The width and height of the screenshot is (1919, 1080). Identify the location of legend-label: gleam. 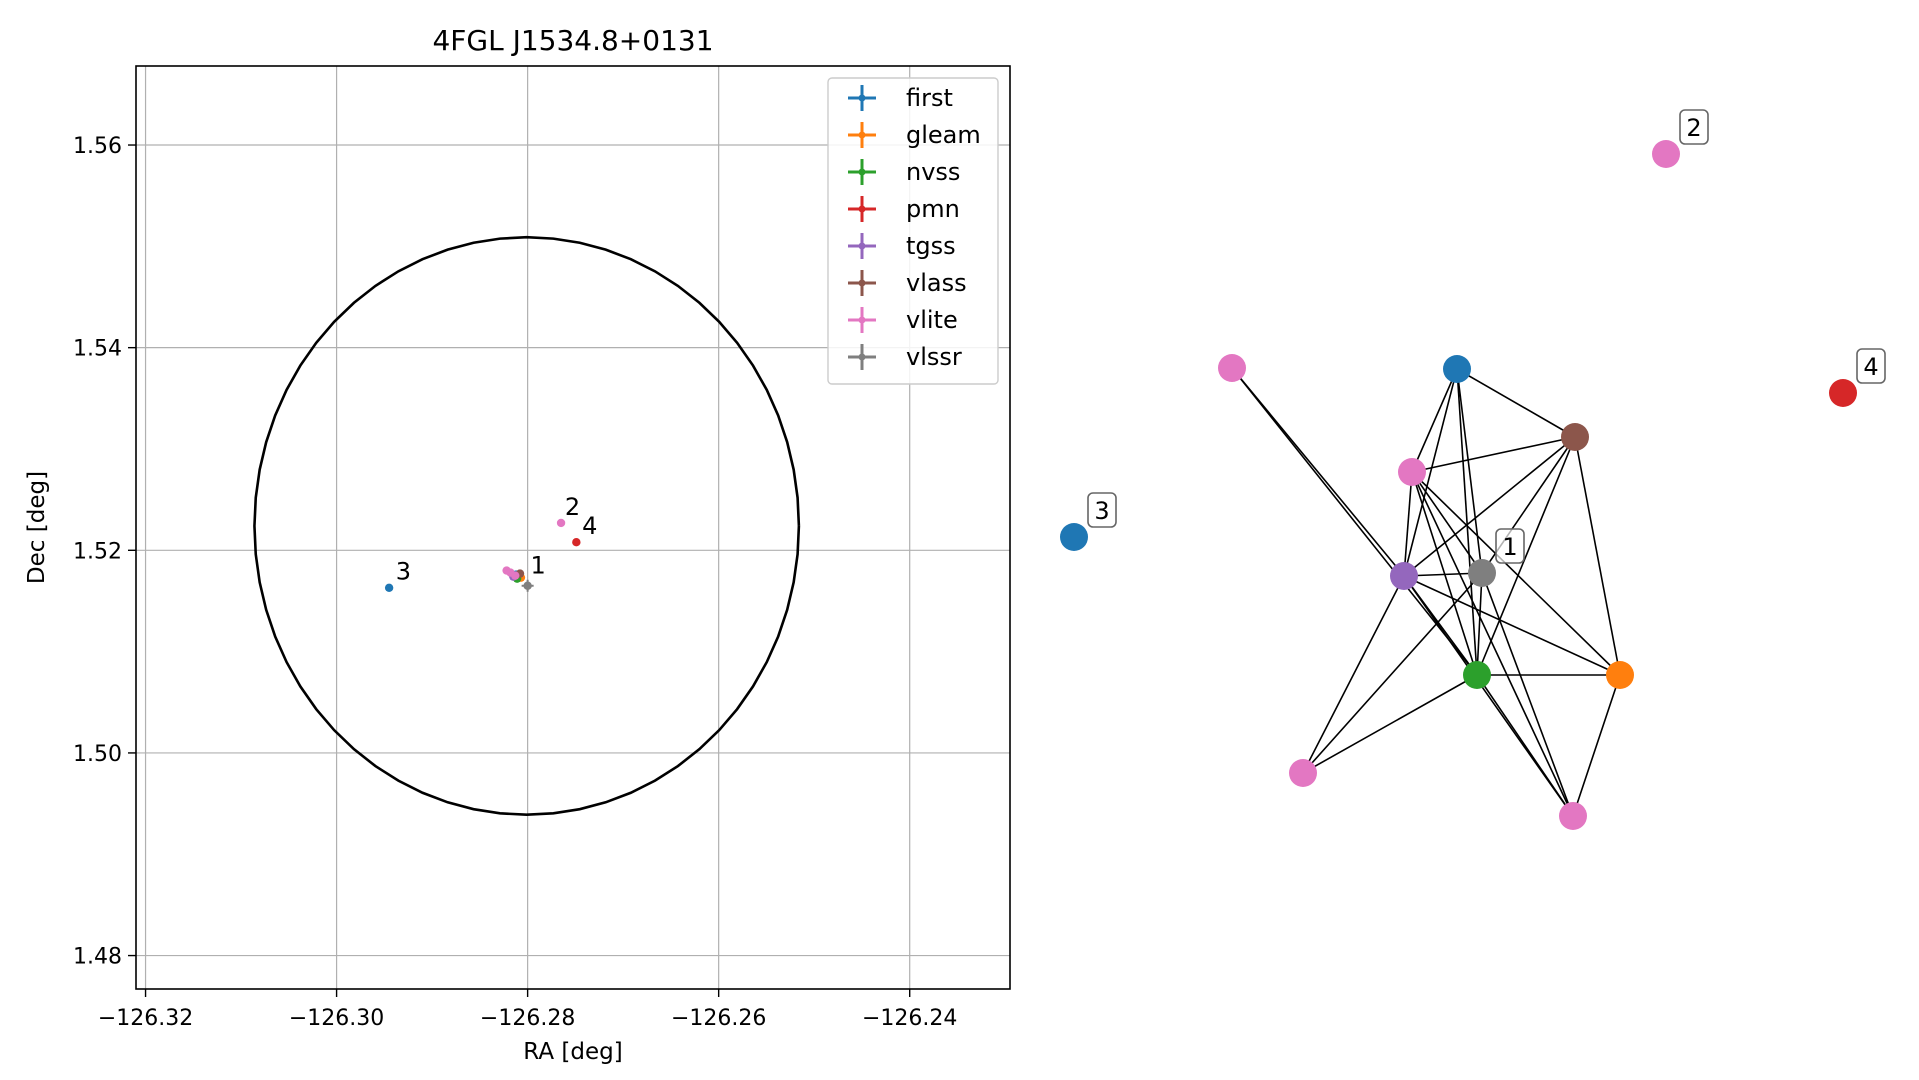
(943, 135).